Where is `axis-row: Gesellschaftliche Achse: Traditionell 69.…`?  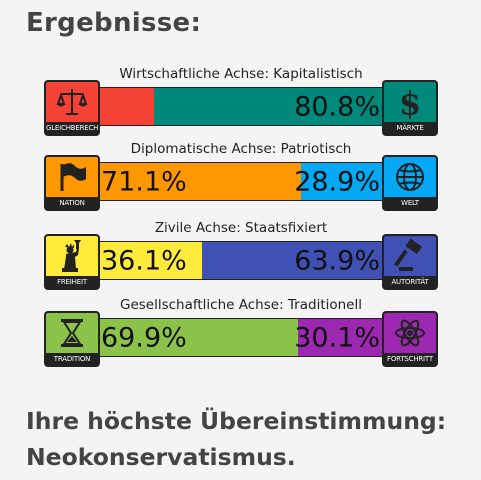
axis-row: Gesellschaftliche Achse: Traditionell 69.… is located at coordinates (241, 333).